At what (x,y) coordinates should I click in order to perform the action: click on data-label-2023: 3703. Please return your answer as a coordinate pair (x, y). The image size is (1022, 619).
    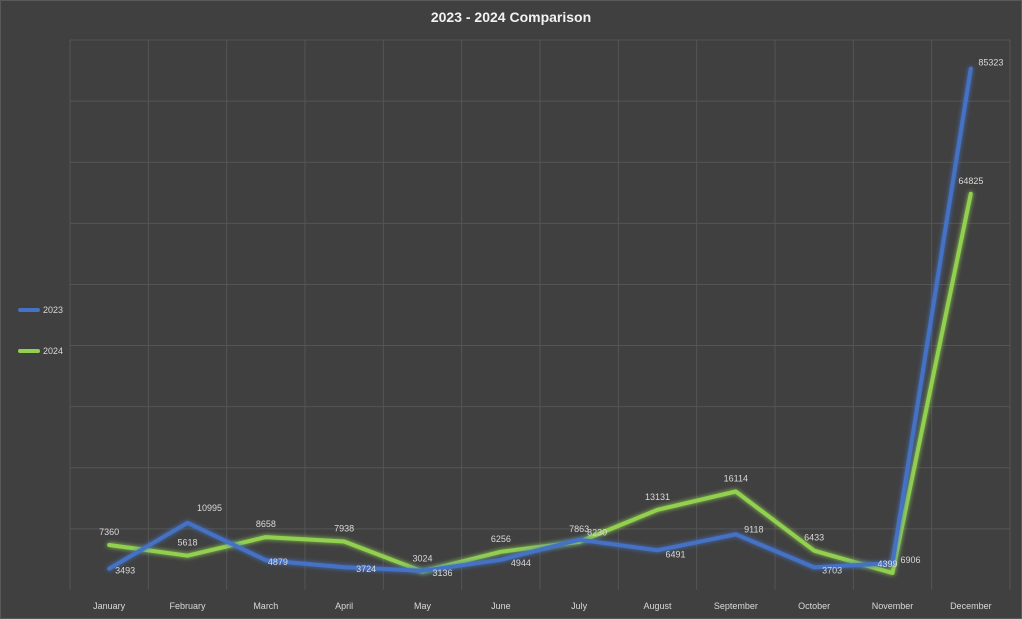
    Looking at the image, I should click on (832, 570).